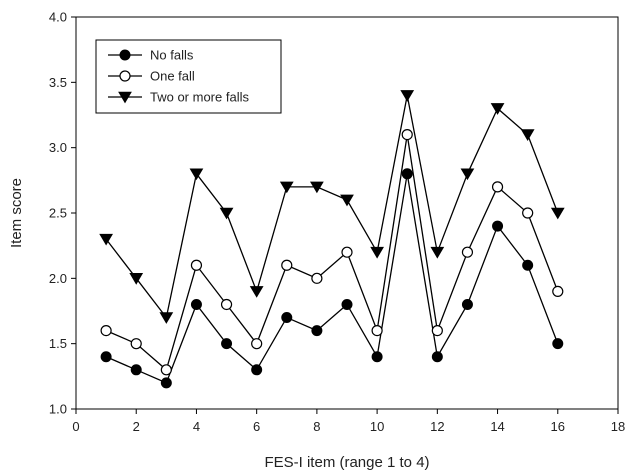 Image resolution: width=629 pixels, height=475 pixels. Describe the element at coordinates (58, 278) in the screenshot. I see `y-tick-label: 2.0` at that location.